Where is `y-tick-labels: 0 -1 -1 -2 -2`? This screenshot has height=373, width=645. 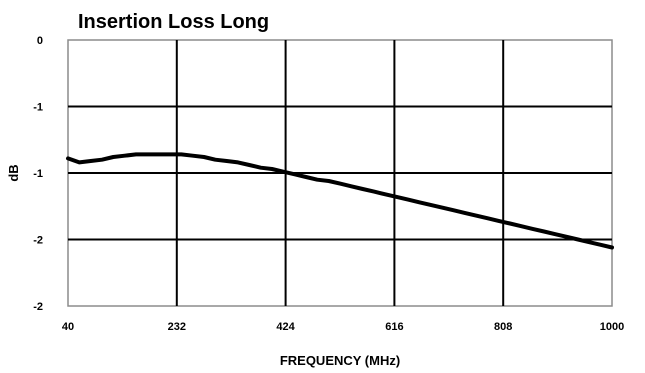 y-tick-labels: 0 -1 -1 -2 -2 is located at coordinates (38, 174).